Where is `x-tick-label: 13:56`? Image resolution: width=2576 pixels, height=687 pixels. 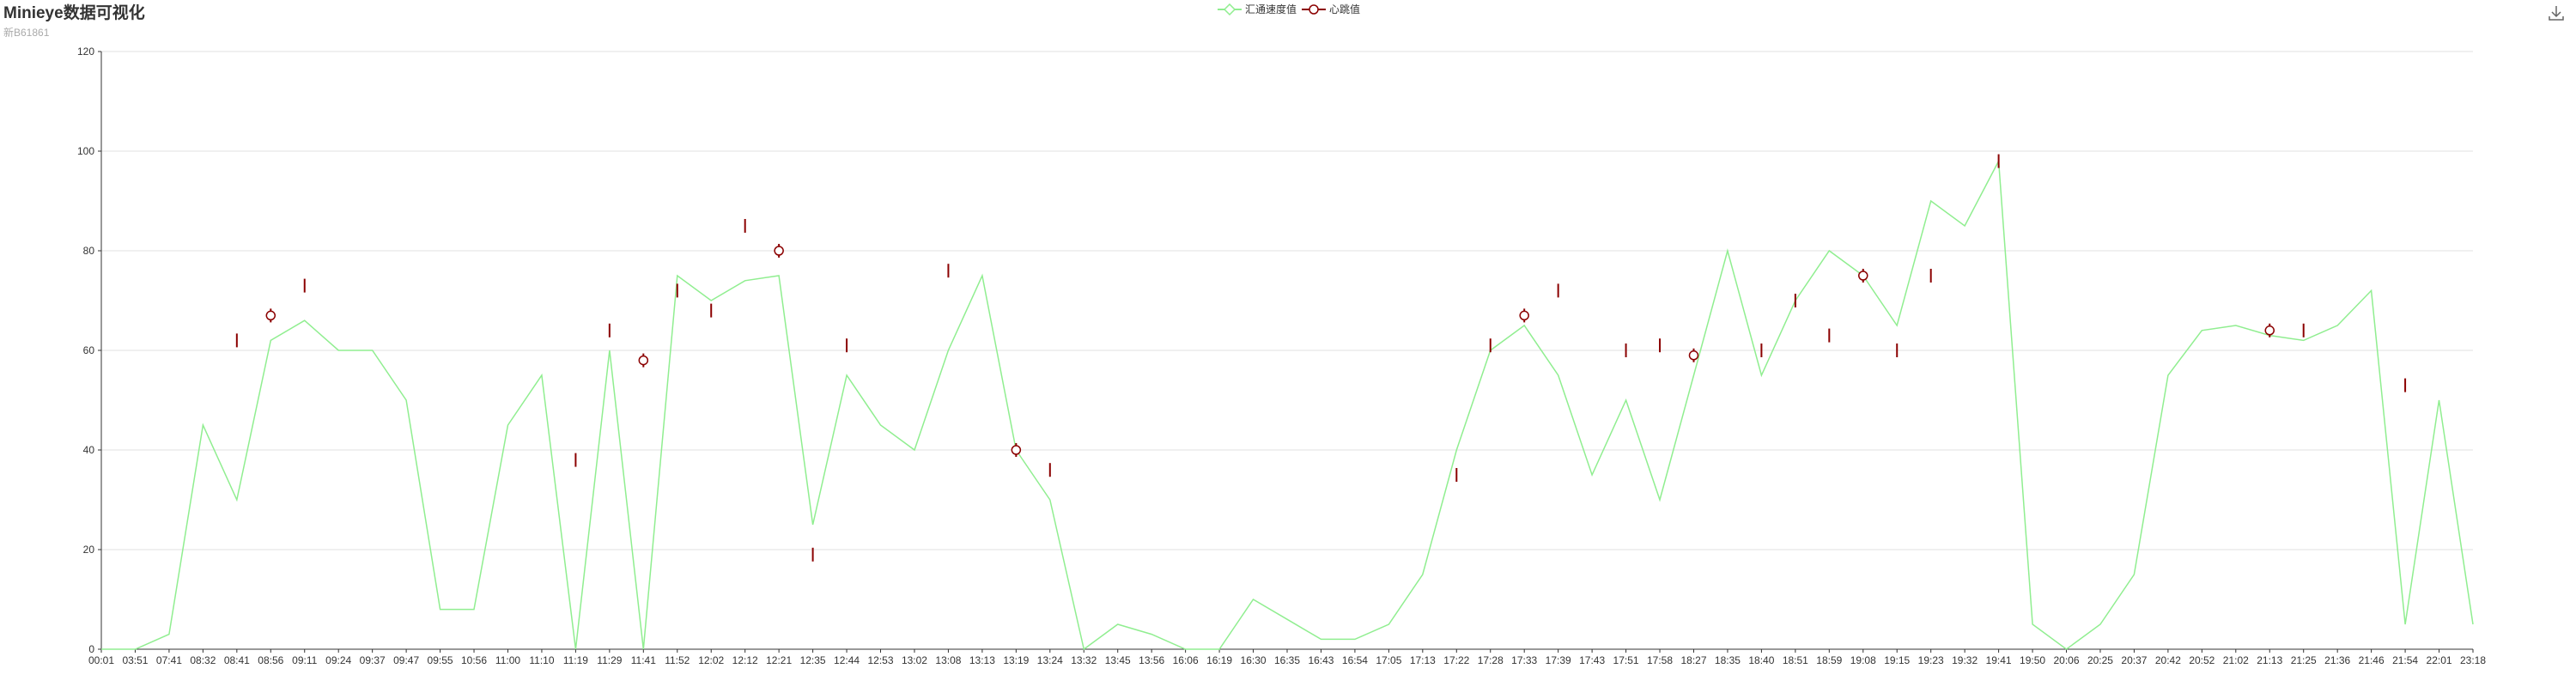 x-tick-label: 13:56 is located at coordinates (1151, 660).